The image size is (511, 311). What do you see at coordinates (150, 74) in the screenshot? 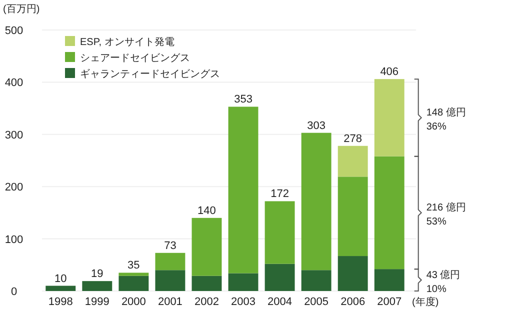
I see `legend-label: ギャランティードセイビングス` at bounding box center [150, 74].